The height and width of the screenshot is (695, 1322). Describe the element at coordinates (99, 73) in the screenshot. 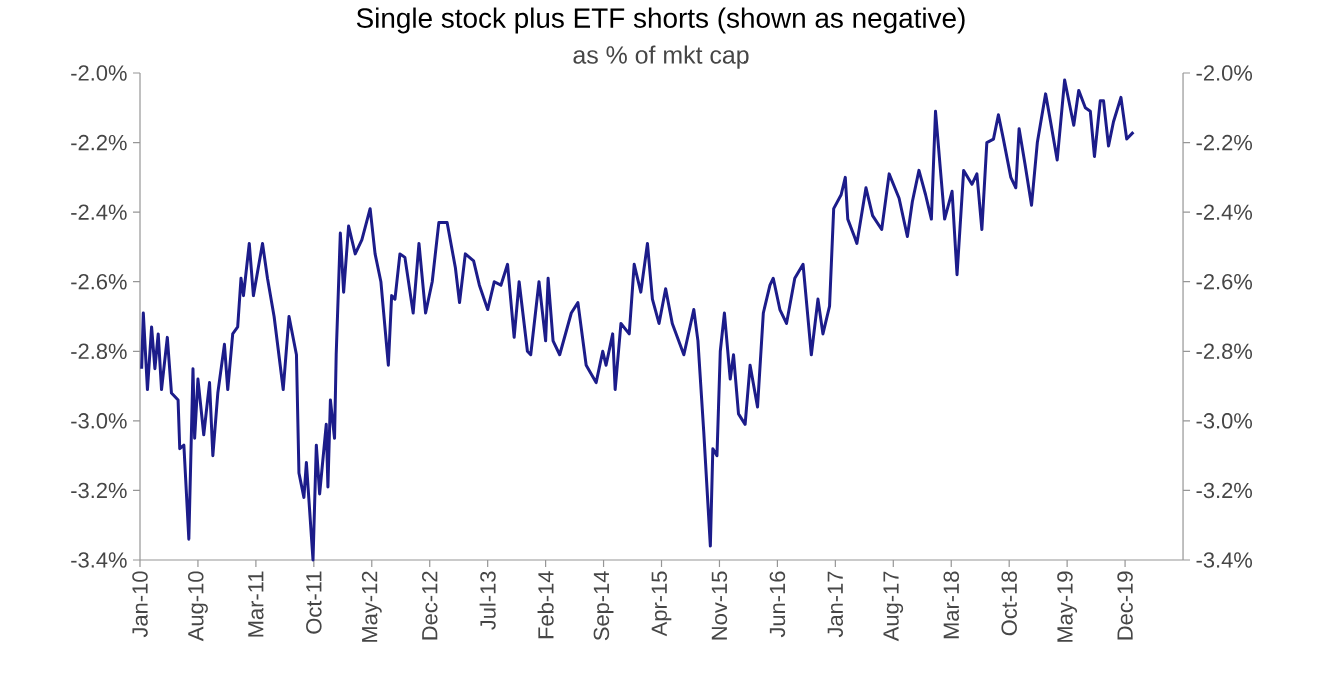

I see `y2-tick-label: -2.0%` at that location.